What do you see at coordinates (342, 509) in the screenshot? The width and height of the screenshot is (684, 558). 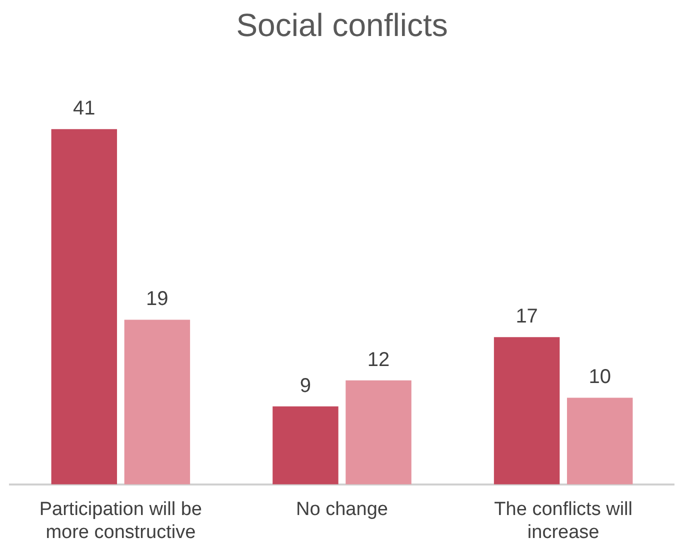 I see `x-tick-label: No change` at bounding box center [342, 509].